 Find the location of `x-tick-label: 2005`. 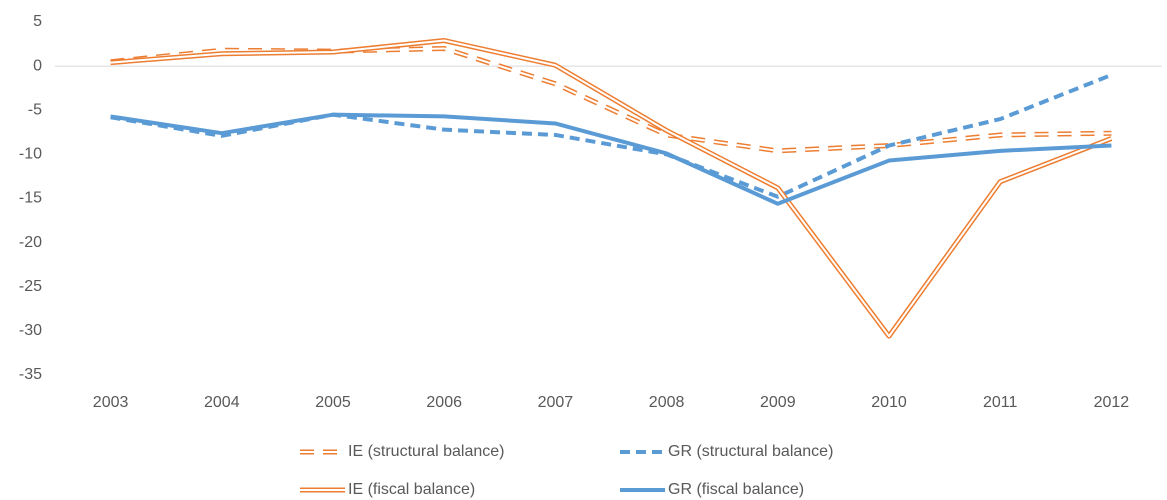

x-tick-label: 2005 is located at coordinates (333, 402).